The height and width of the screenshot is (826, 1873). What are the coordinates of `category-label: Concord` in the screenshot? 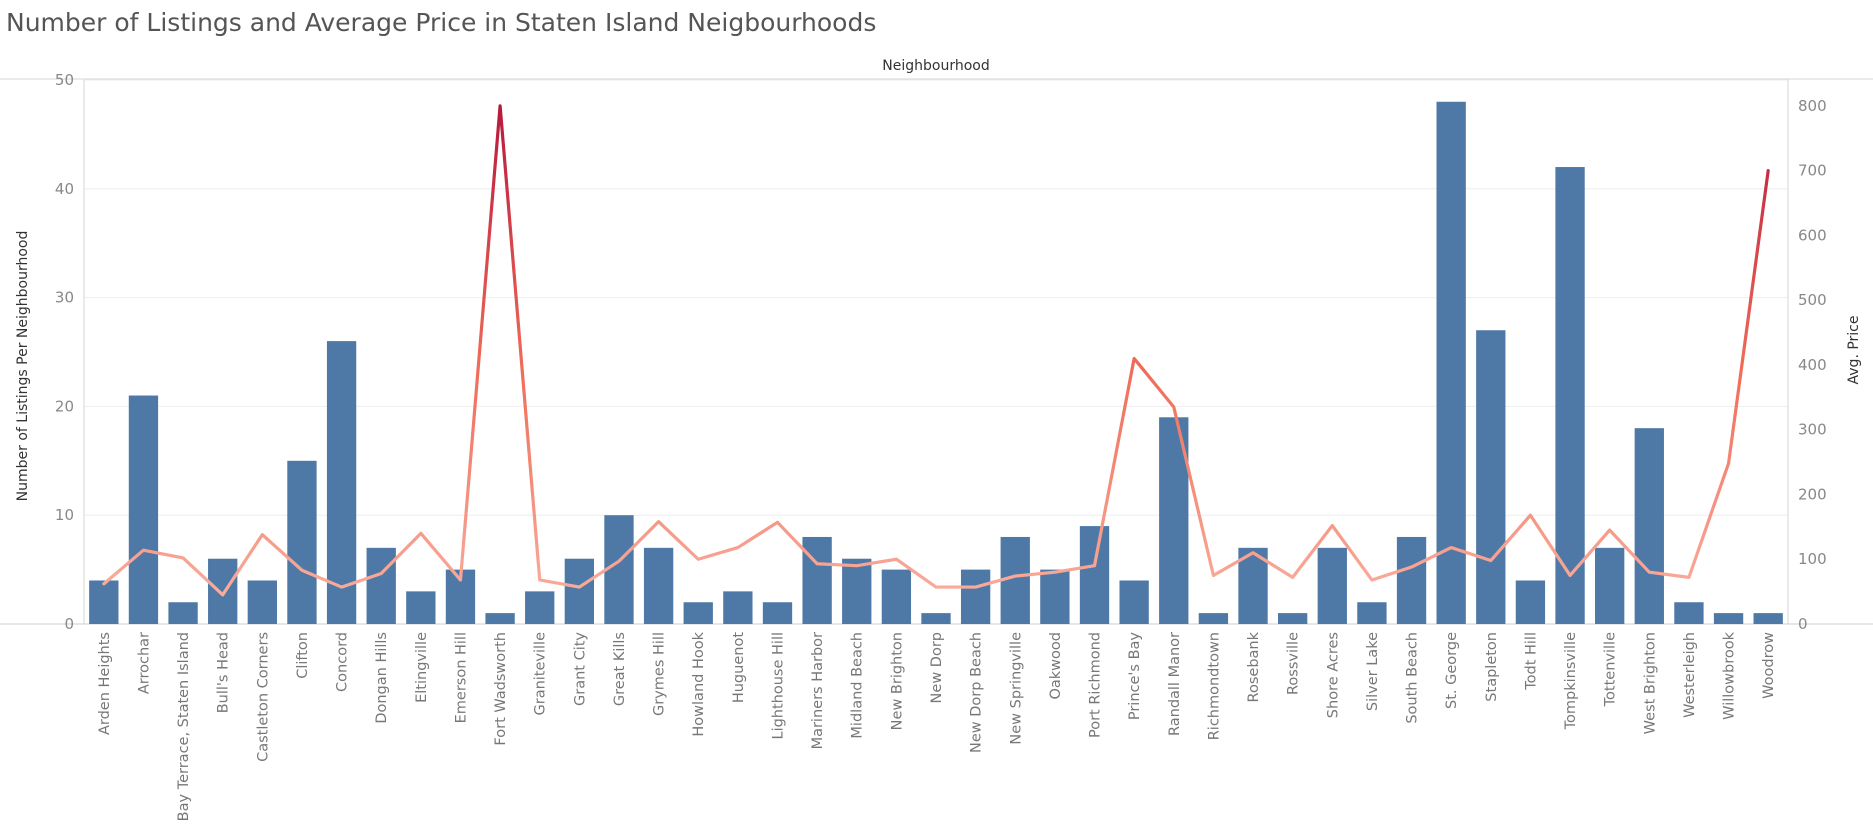 It's located at (343, 662).